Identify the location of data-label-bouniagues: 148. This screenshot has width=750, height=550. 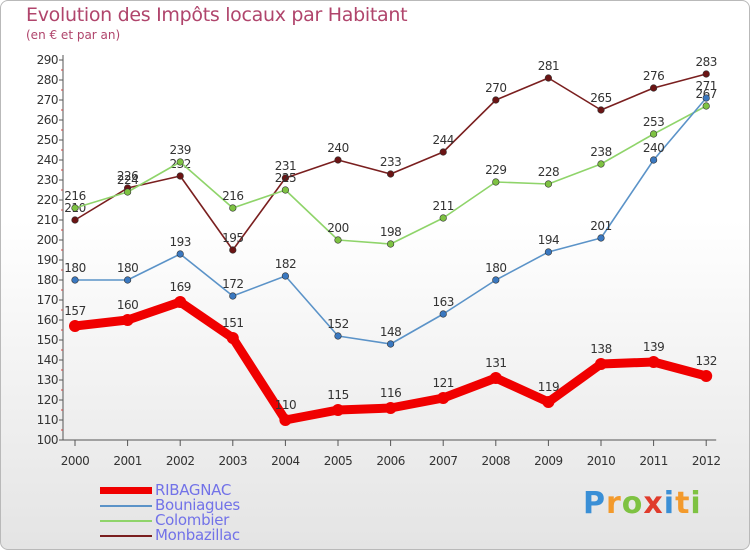
(390, 332).